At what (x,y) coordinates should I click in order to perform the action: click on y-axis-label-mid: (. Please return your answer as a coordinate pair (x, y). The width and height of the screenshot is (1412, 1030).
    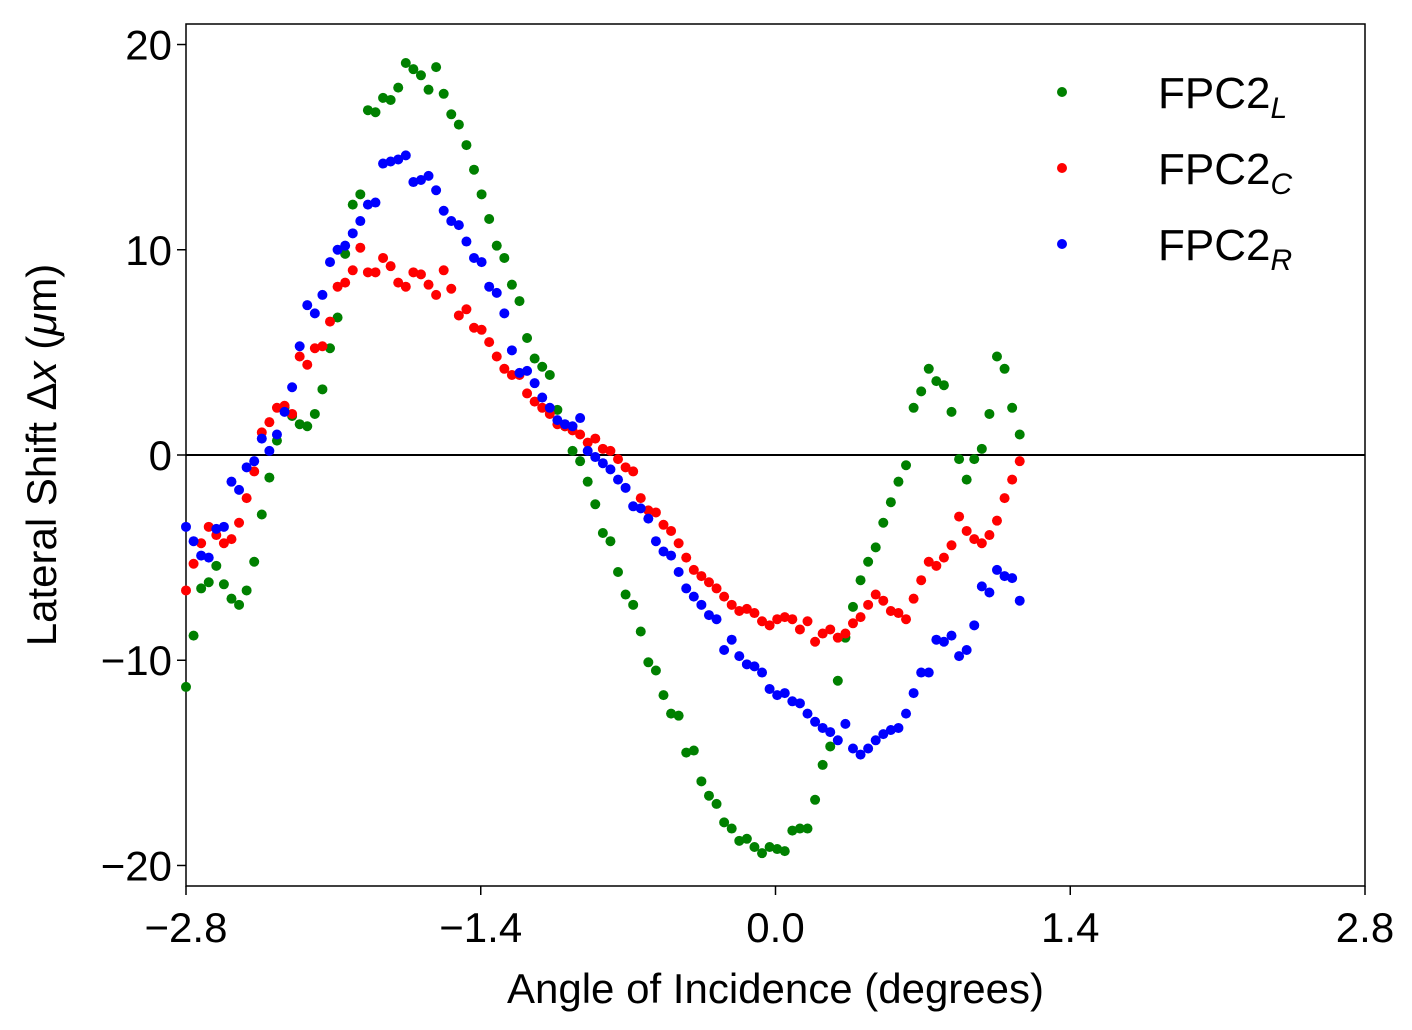
    Looking at the image, I should click on (41, 349).